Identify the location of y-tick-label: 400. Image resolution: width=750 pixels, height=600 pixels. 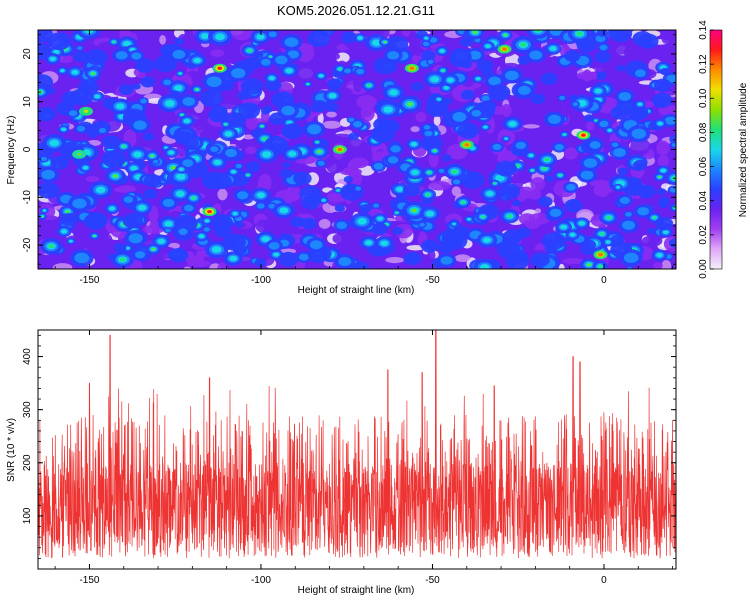
(27, 356).